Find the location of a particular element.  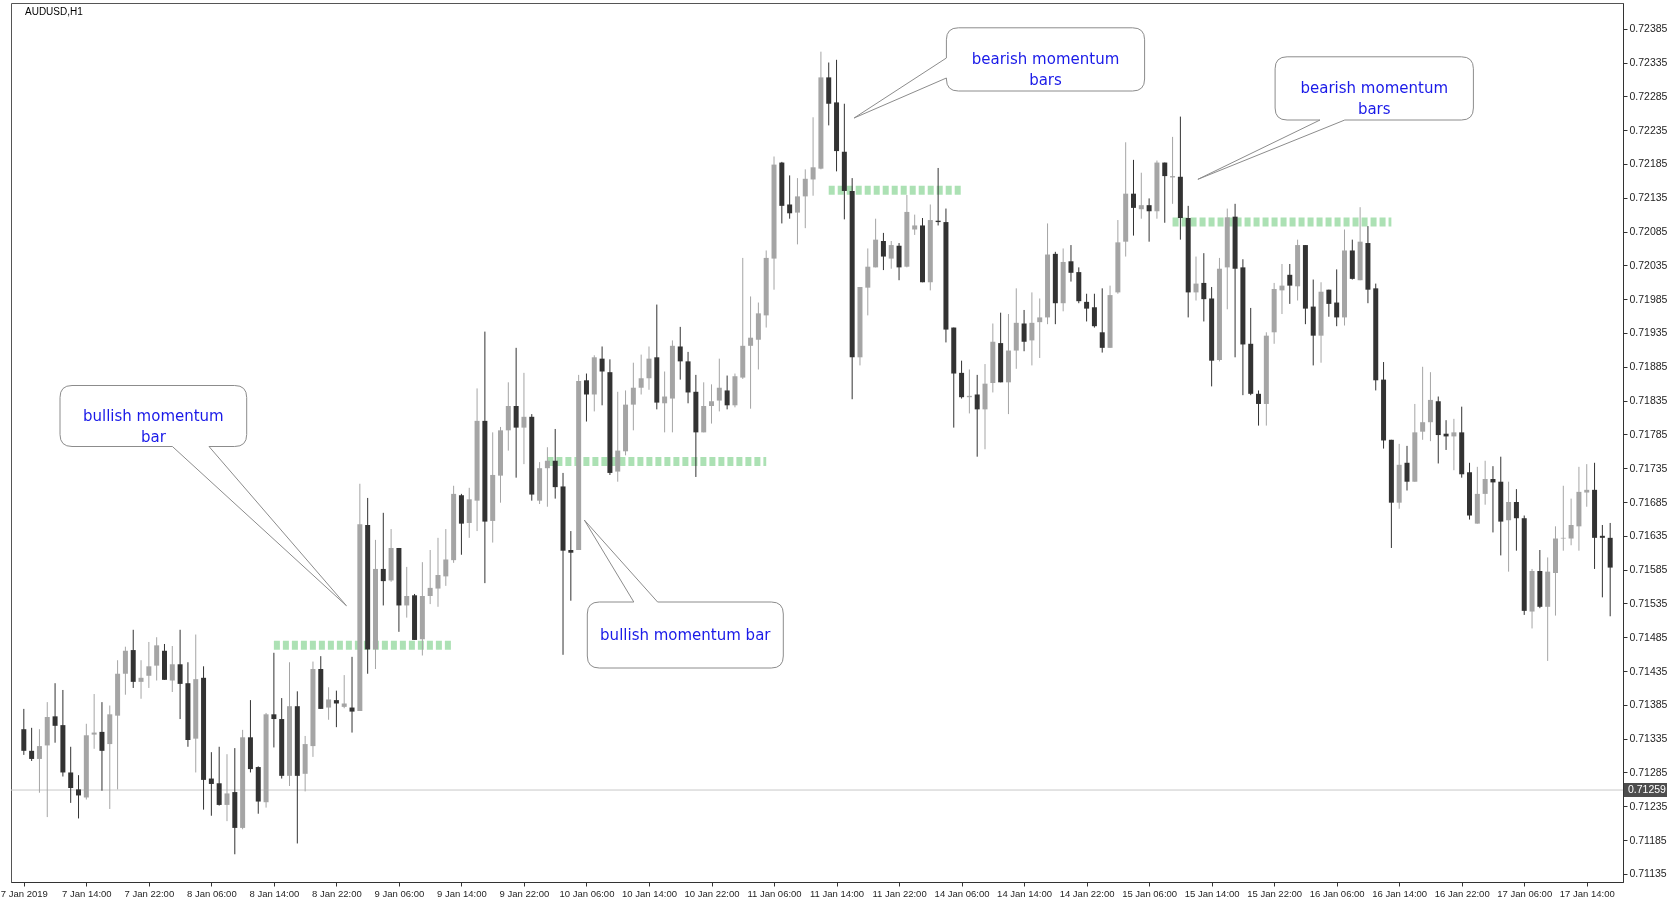

y-tick-label: 0.72035 is located at coordinates (1648, 264).